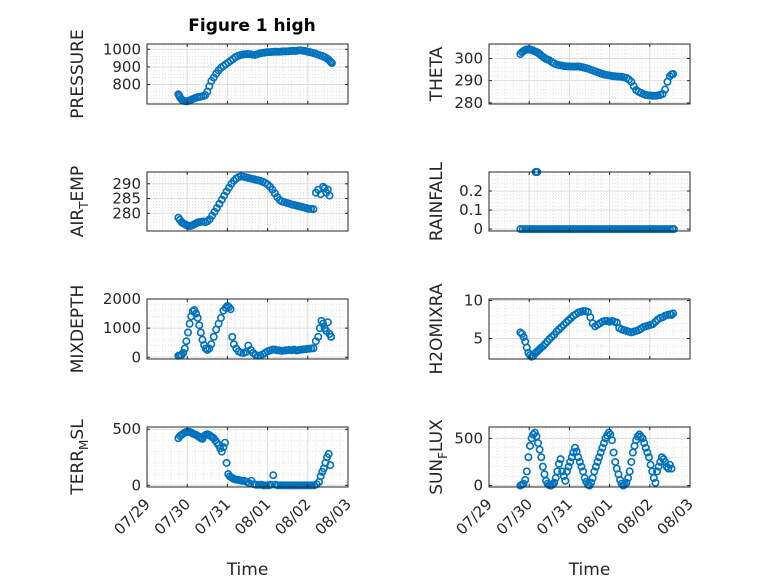 This screenshot has height=583, width=778. What do you see at coordinates (437, 201) in the screenshot?
I see `y-axis-label: RAINFALL` at bounding box center [437, 201].